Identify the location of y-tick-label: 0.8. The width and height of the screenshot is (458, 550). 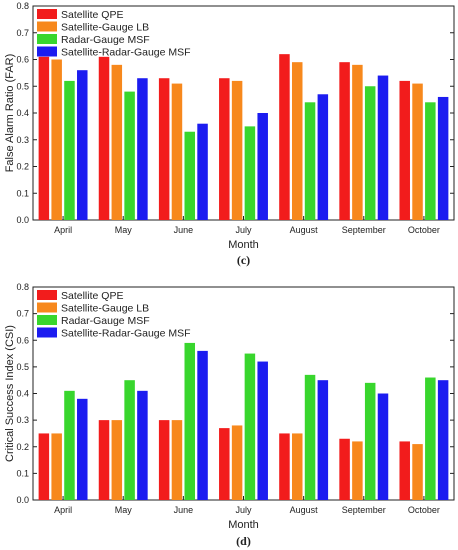
(22, 6).